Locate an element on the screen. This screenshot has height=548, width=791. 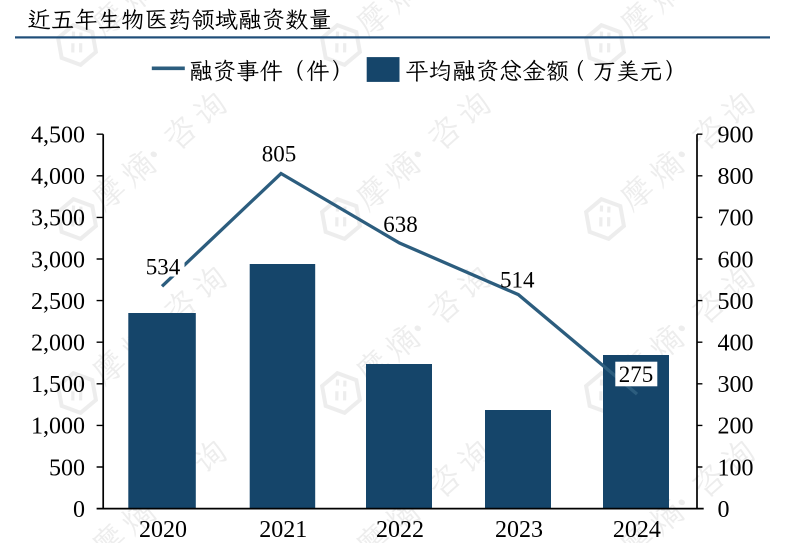
svg-text: 2022 is located at coordinates (400, 530).